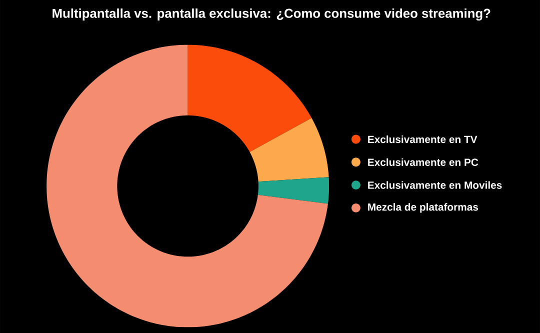  Describe the element at coordinates (435, 185) in the screenshot. I see `legend-label: Exclusivamente en Moviles` at that location.